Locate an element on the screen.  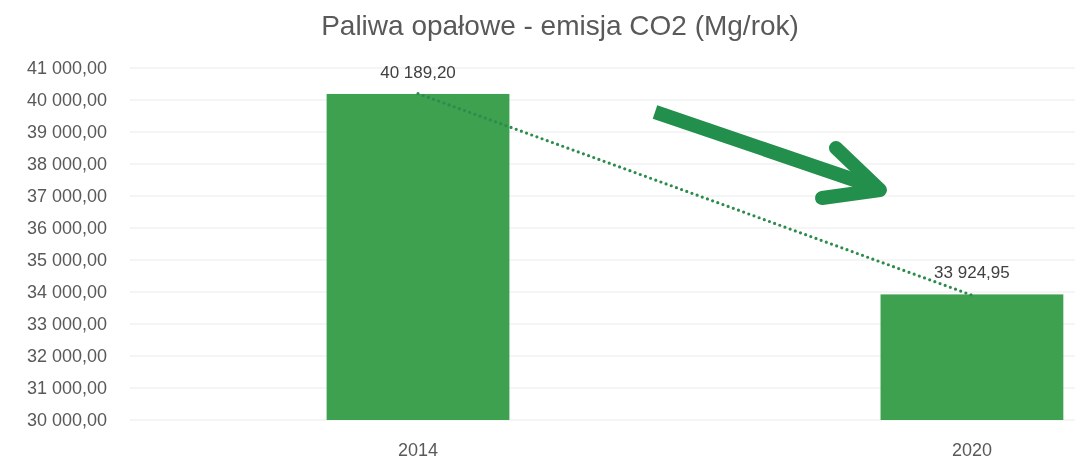
x-tick-label: 2020 is located at coordinates (971, 450).